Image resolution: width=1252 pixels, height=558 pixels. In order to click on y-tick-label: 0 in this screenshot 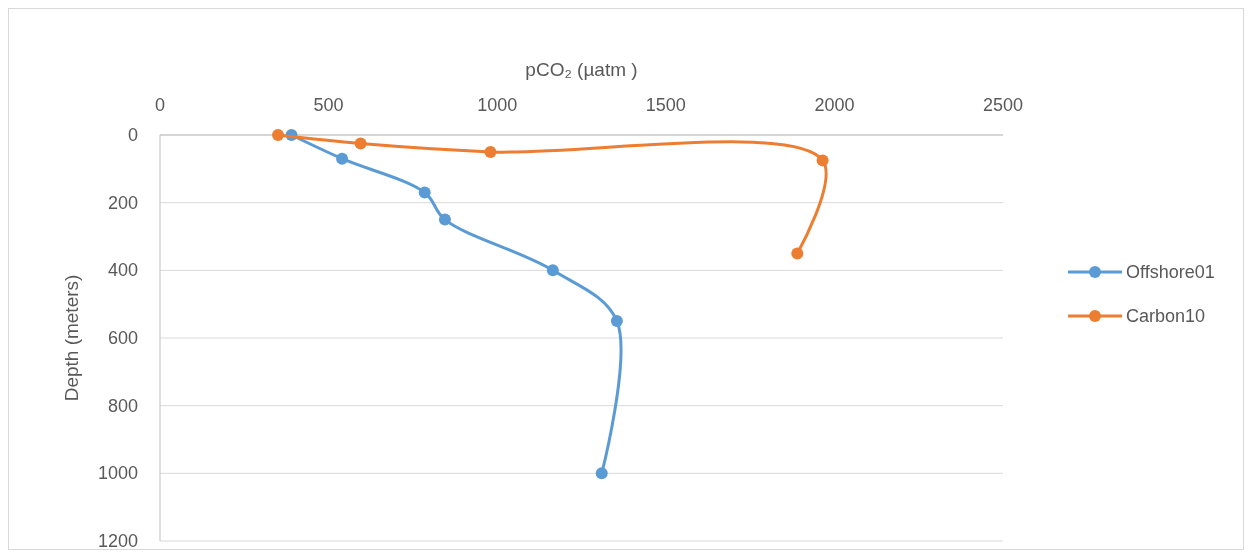, I will do `click(132, 135)`.